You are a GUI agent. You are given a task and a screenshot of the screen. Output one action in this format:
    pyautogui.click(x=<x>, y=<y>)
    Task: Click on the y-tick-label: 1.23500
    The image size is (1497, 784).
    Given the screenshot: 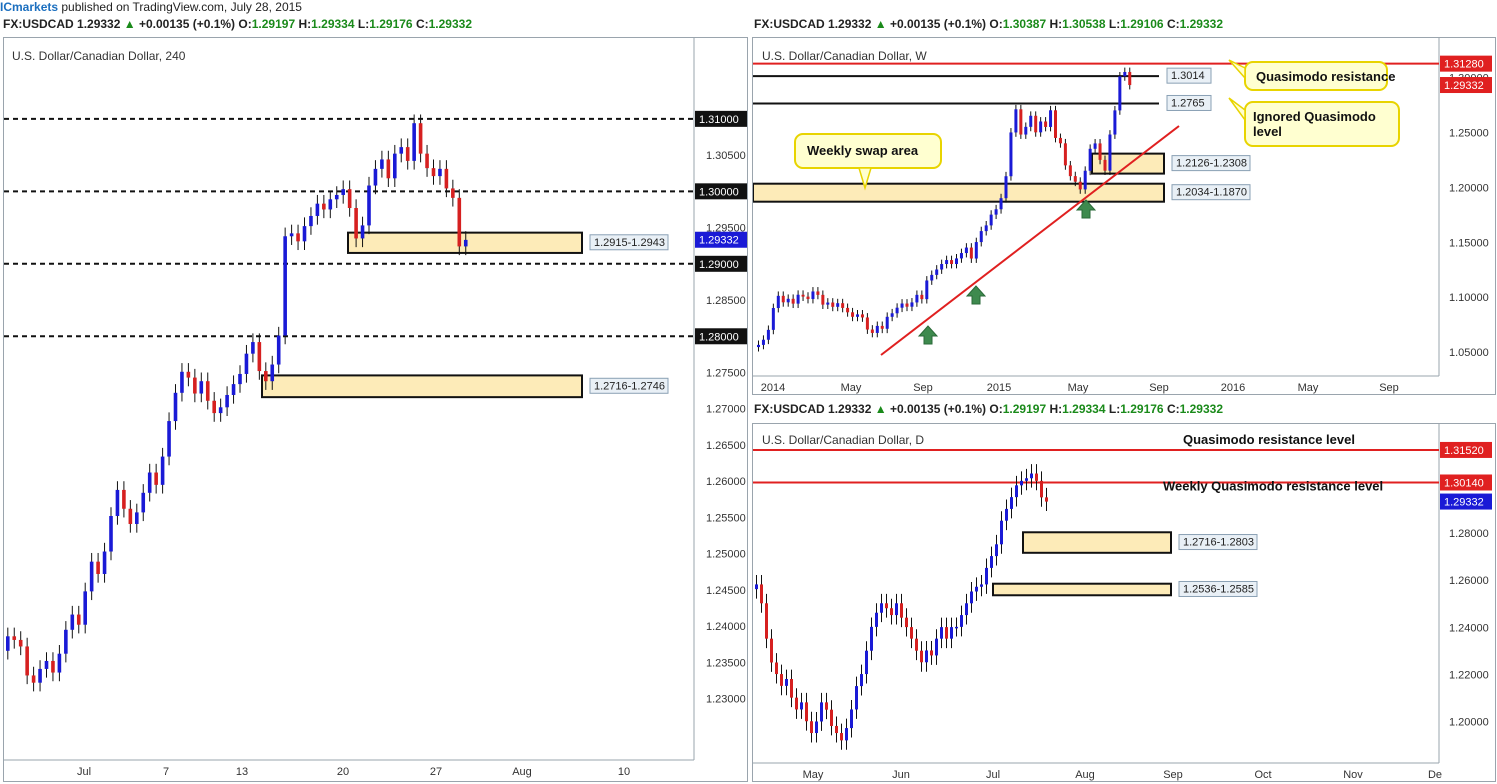 What is the action you would take?
    pyautogui.click(x=726, y=663)
    